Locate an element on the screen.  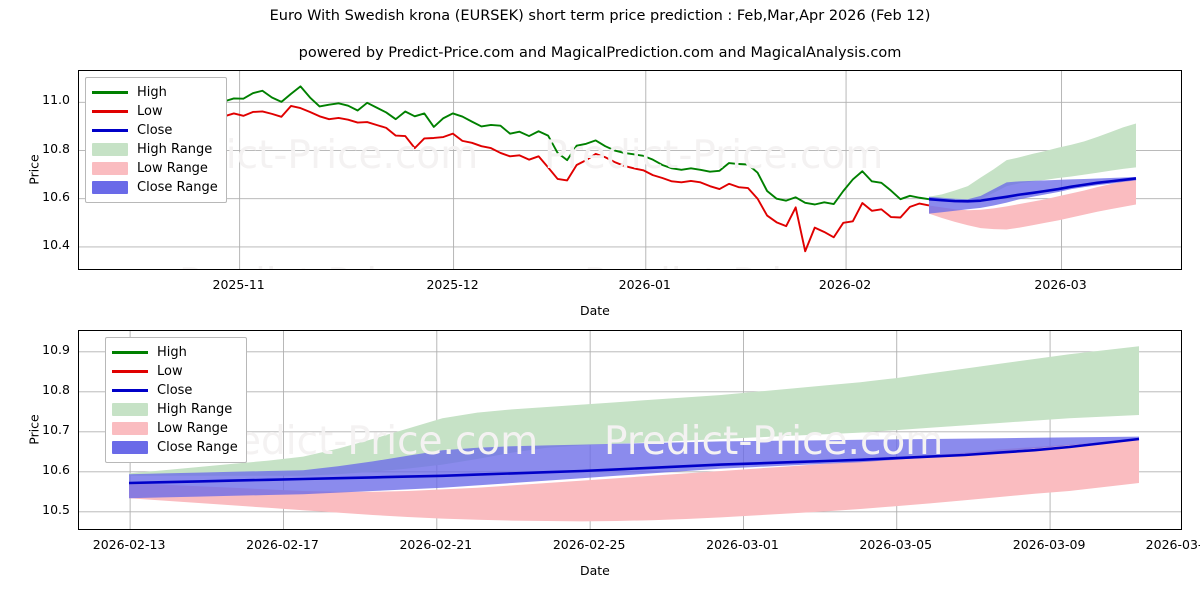
y-tick-label: 10.7 is located at coordinates (56, 429).